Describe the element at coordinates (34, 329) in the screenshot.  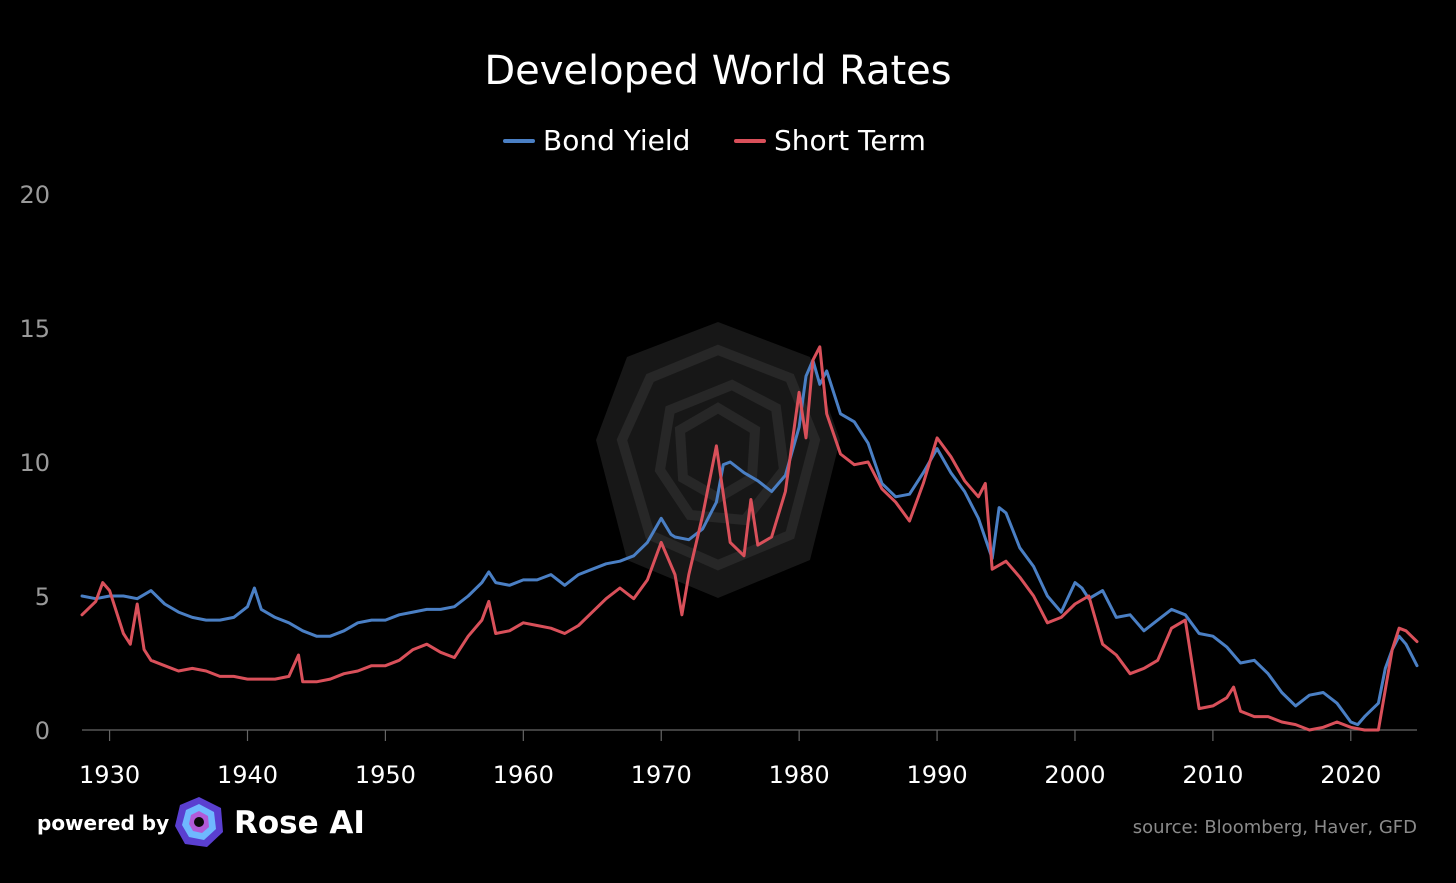
I see `y-tick-label: 15` at that location.